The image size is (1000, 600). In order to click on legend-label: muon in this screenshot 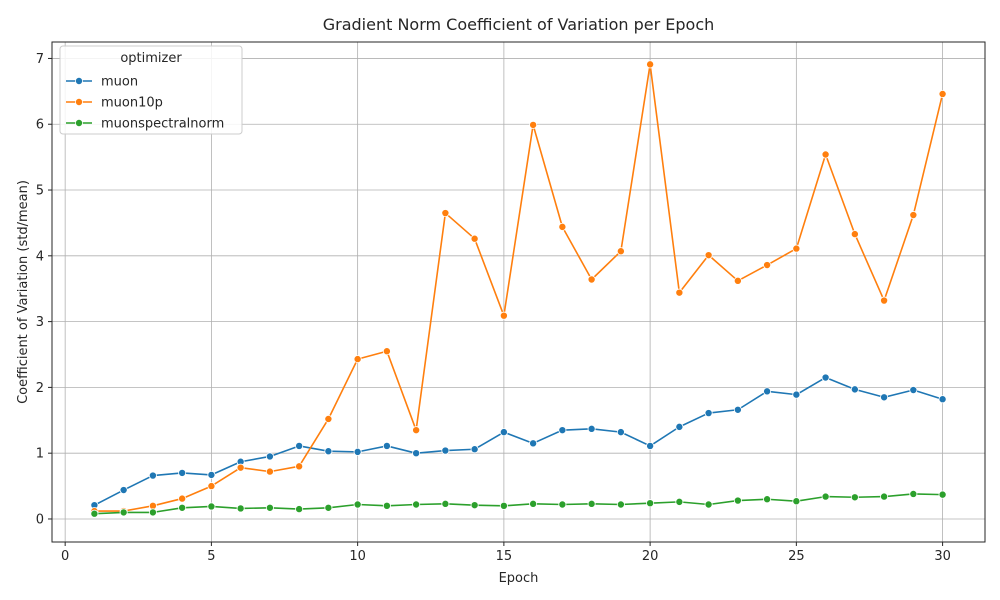, I will do `click(119, 82)`.